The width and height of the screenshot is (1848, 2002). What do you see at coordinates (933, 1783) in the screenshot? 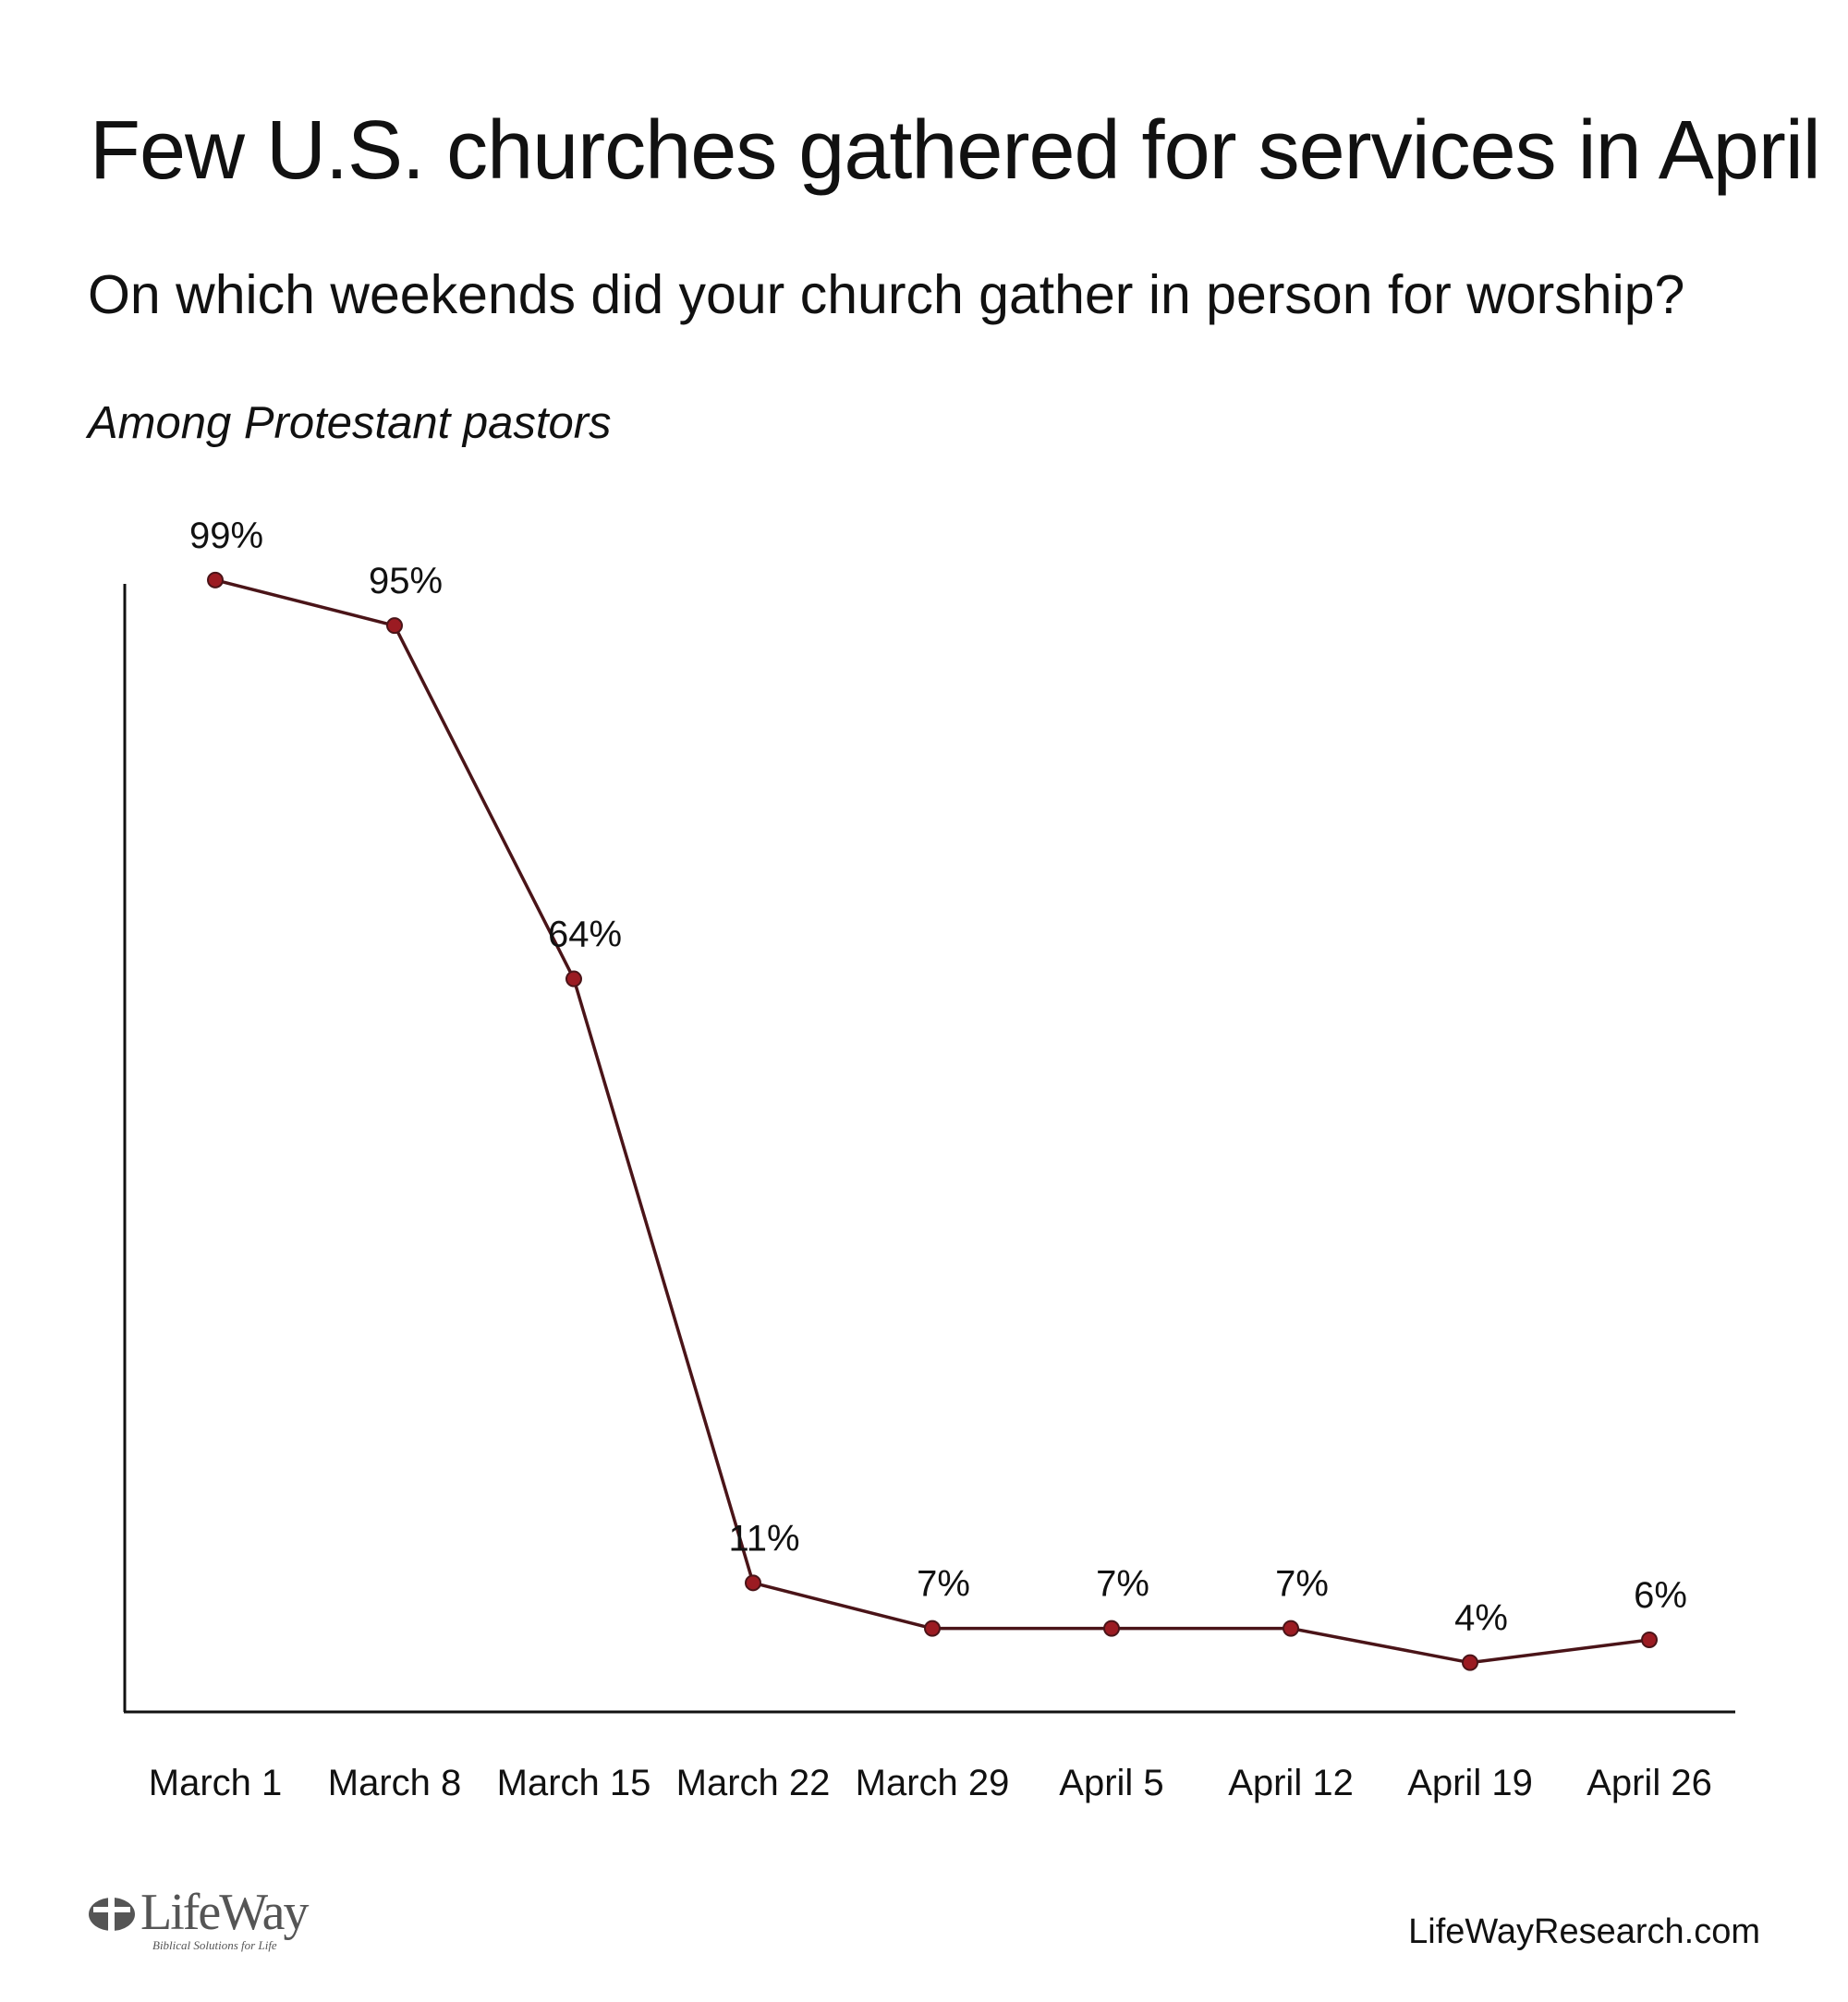
I see `x-tick-label: March 29` at bounding box center [933, 1783].